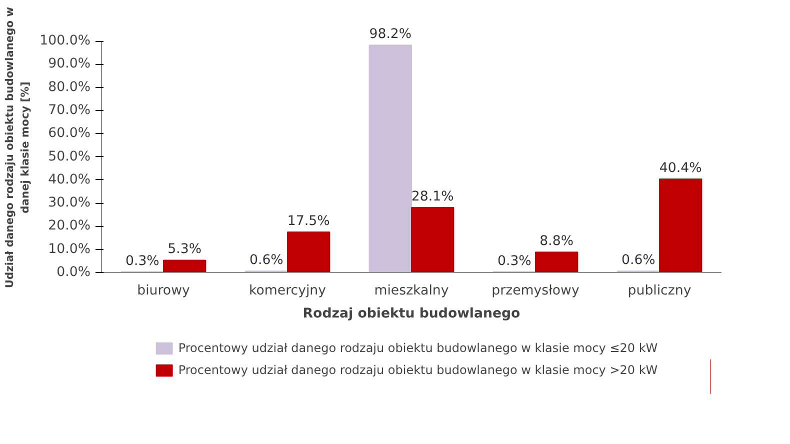  What do you see at coordinates (418, 370) in the screenshot?
I see `legend-label: Procentowy udział danego rodzaju obiektu budowlanego w klasie mocy >20 kW` at bounding box center [418, 370].